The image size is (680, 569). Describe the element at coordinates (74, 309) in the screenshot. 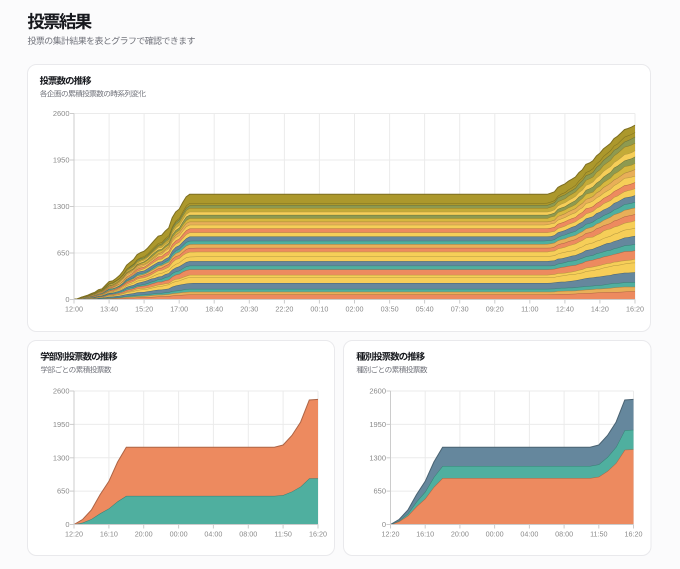

I see `svg-text: 12:00` at that location.